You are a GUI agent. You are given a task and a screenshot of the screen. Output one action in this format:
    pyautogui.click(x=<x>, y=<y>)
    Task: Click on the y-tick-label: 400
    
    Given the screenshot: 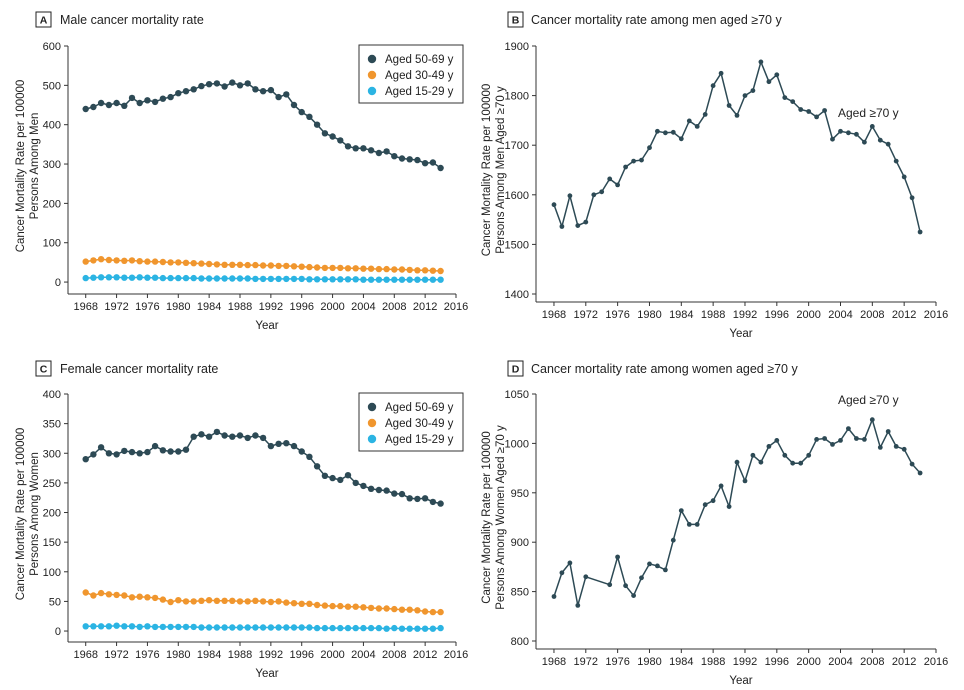 What is the action you would take?
    pyautogui.click(x=52, y=126)
    